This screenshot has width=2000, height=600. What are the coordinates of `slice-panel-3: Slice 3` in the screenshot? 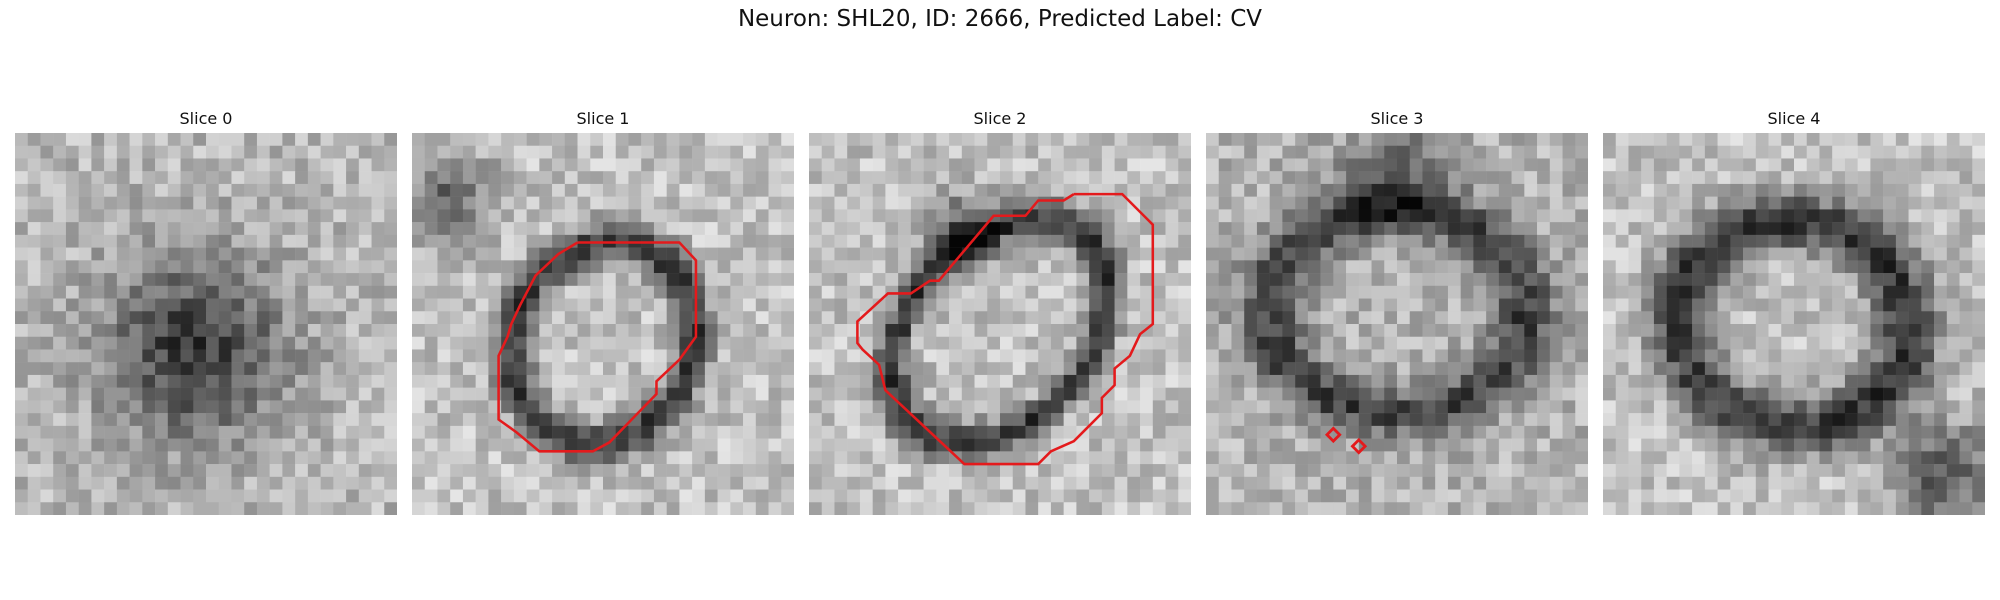 It's located at (1397, 312).